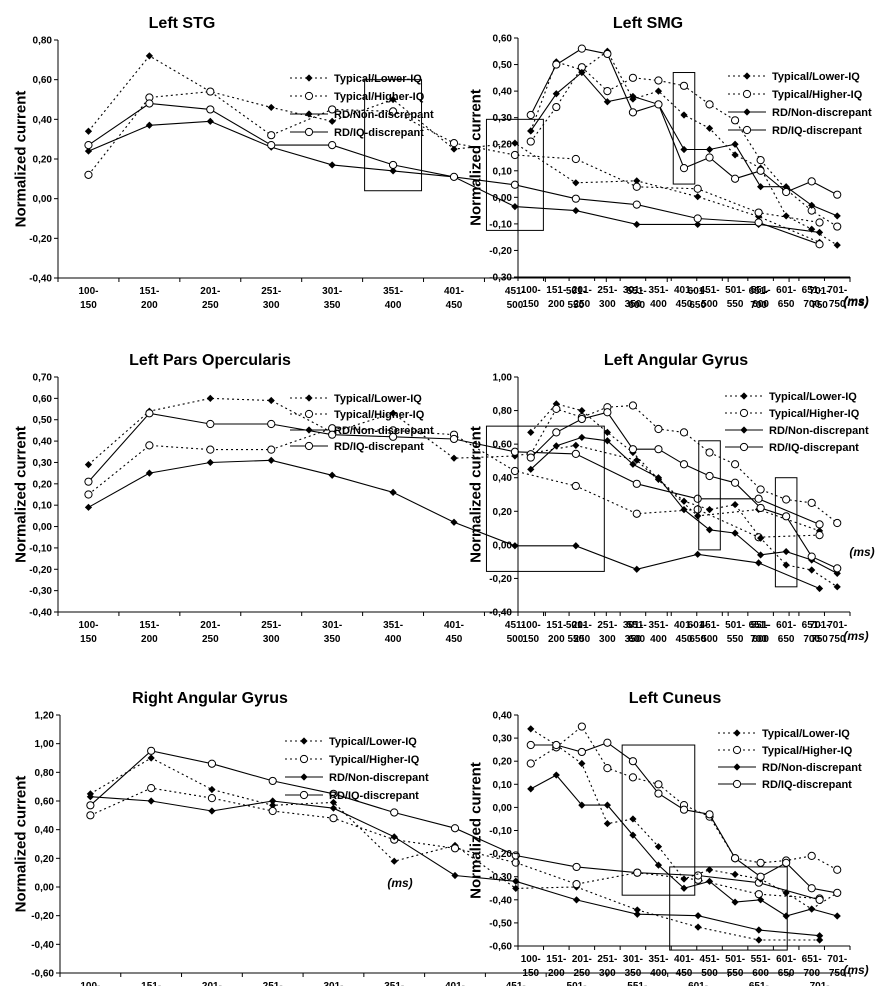  What do you see at coordinates (88, 632) in the screenshot?
I see `x-tick-label: 100-150` at bounding box center [88, 632].